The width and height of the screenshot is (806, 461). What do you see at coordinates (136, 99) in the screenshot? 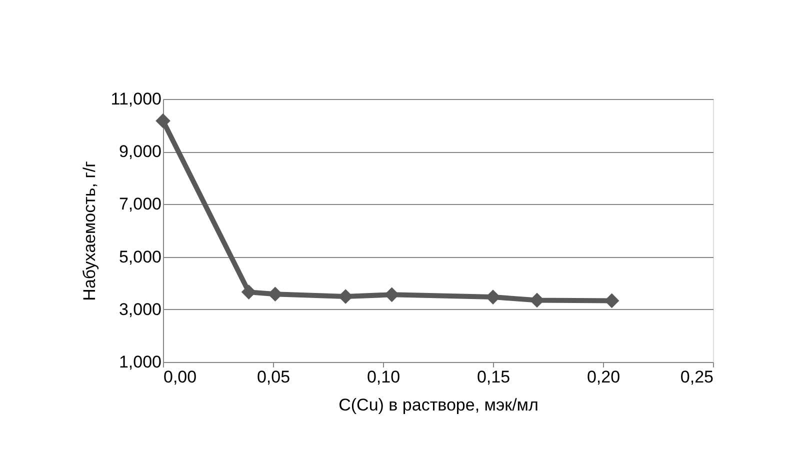
I see `y-tick-label: 11,000` at bounding box center [136, 99].